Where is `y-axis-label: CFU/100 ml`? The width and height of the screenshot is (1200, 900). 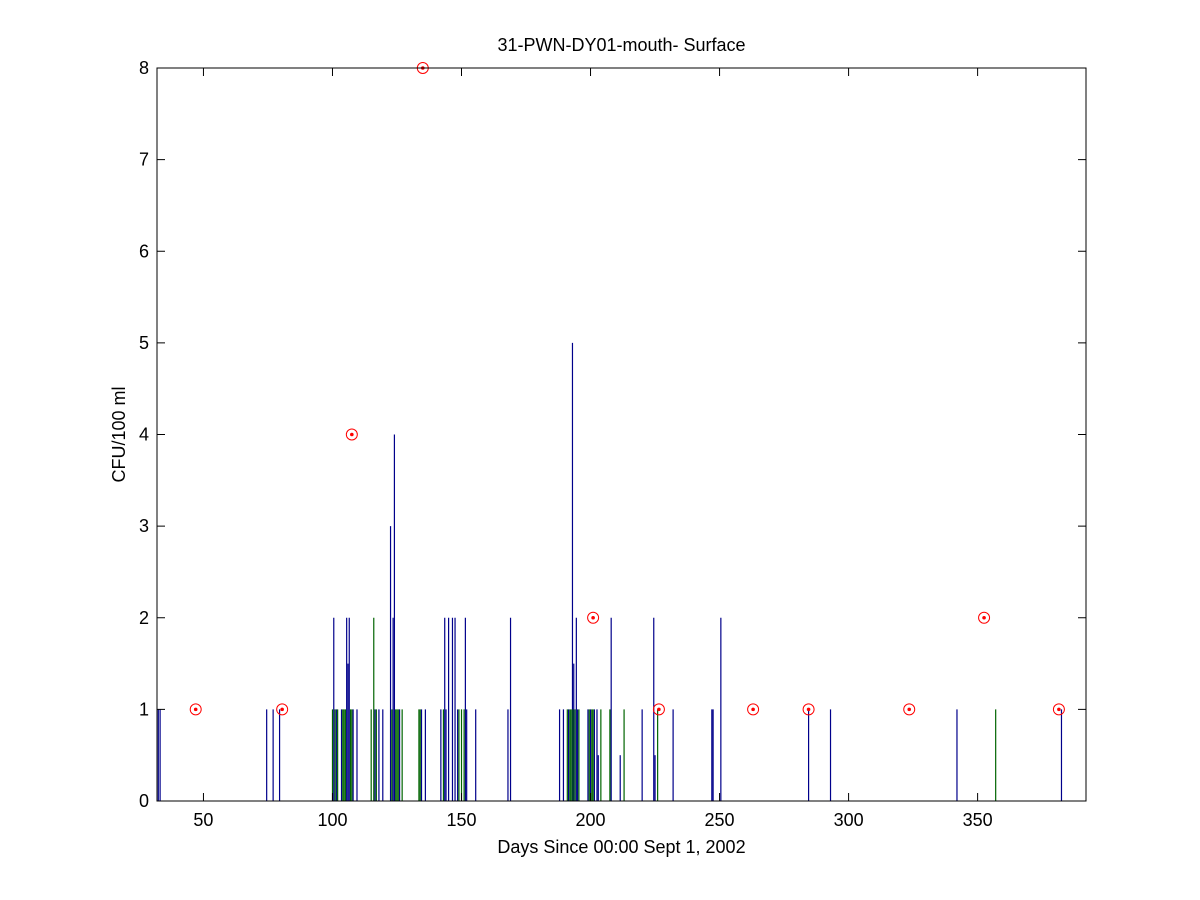
y-axis-label: CFU/100 ml is located at coordinates (119, 434).